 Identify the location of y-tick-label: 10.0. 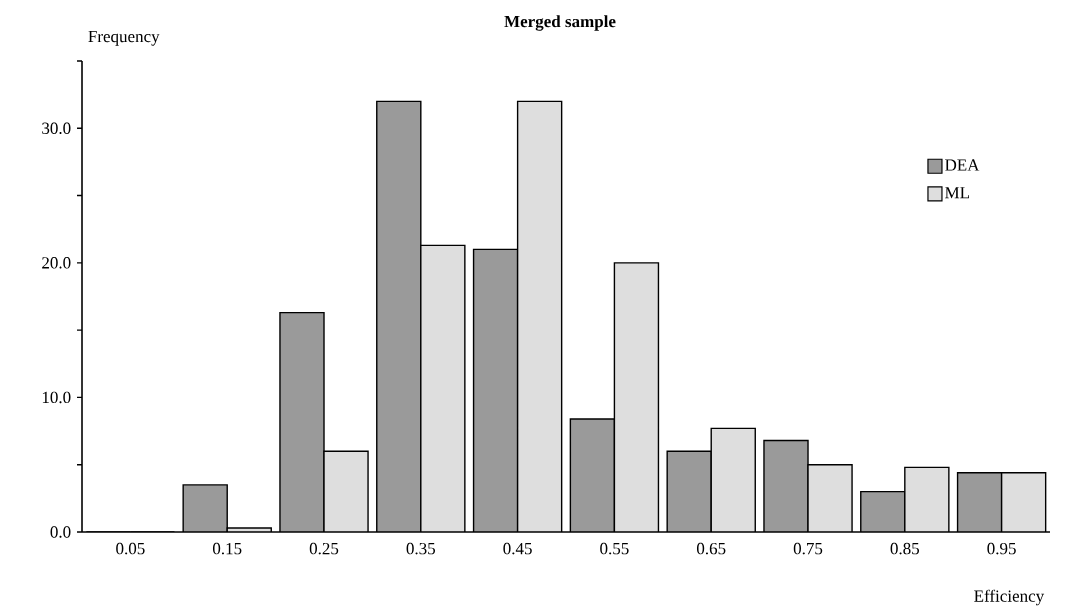
(56, 397).